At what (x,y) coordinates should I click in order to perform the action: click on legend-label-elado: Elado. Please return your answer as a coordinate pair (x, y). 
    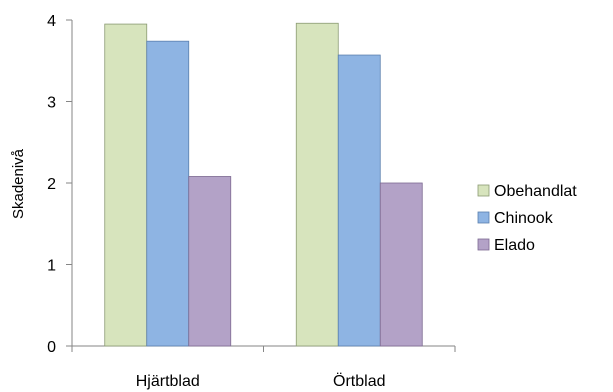
    Looking at the image, I should click on (514, 245).